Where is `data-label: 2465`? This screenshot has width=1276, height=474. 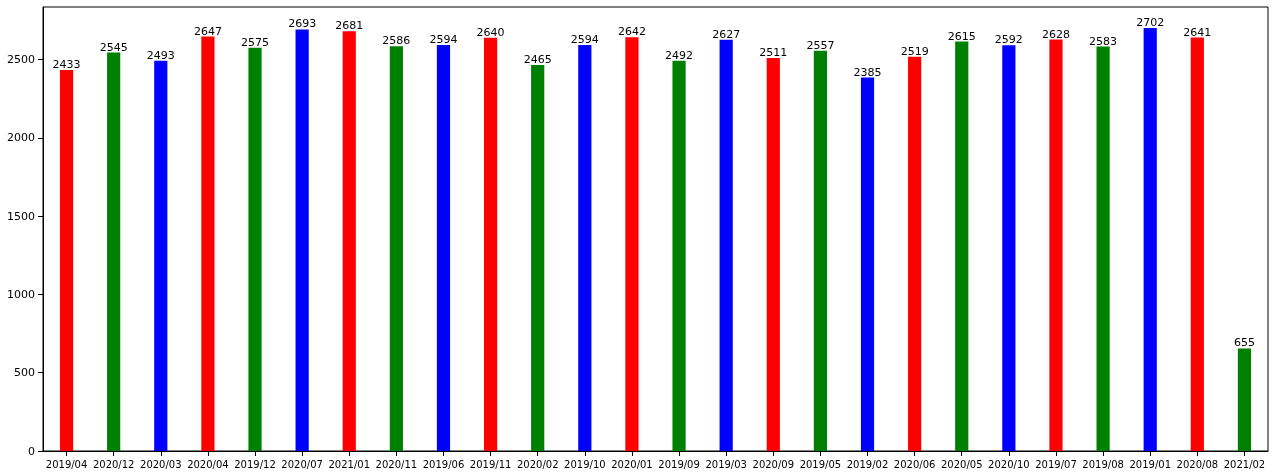
data-label: 2465 is located at coordinates (537, 60).